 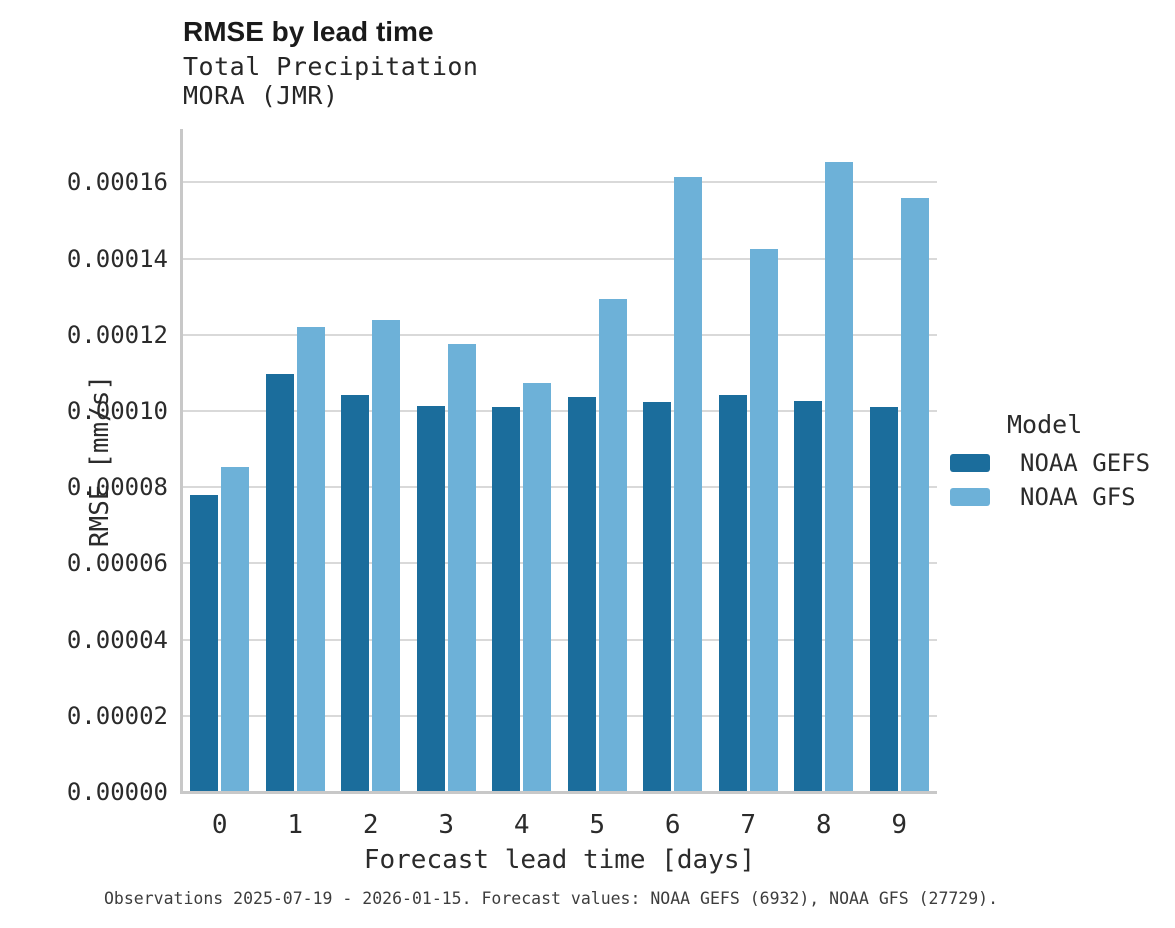 What do you see at coordinates (117, 563) in the screenshot?
I see `y-tick-label: 0.00006` at bounding box center [117, 563].